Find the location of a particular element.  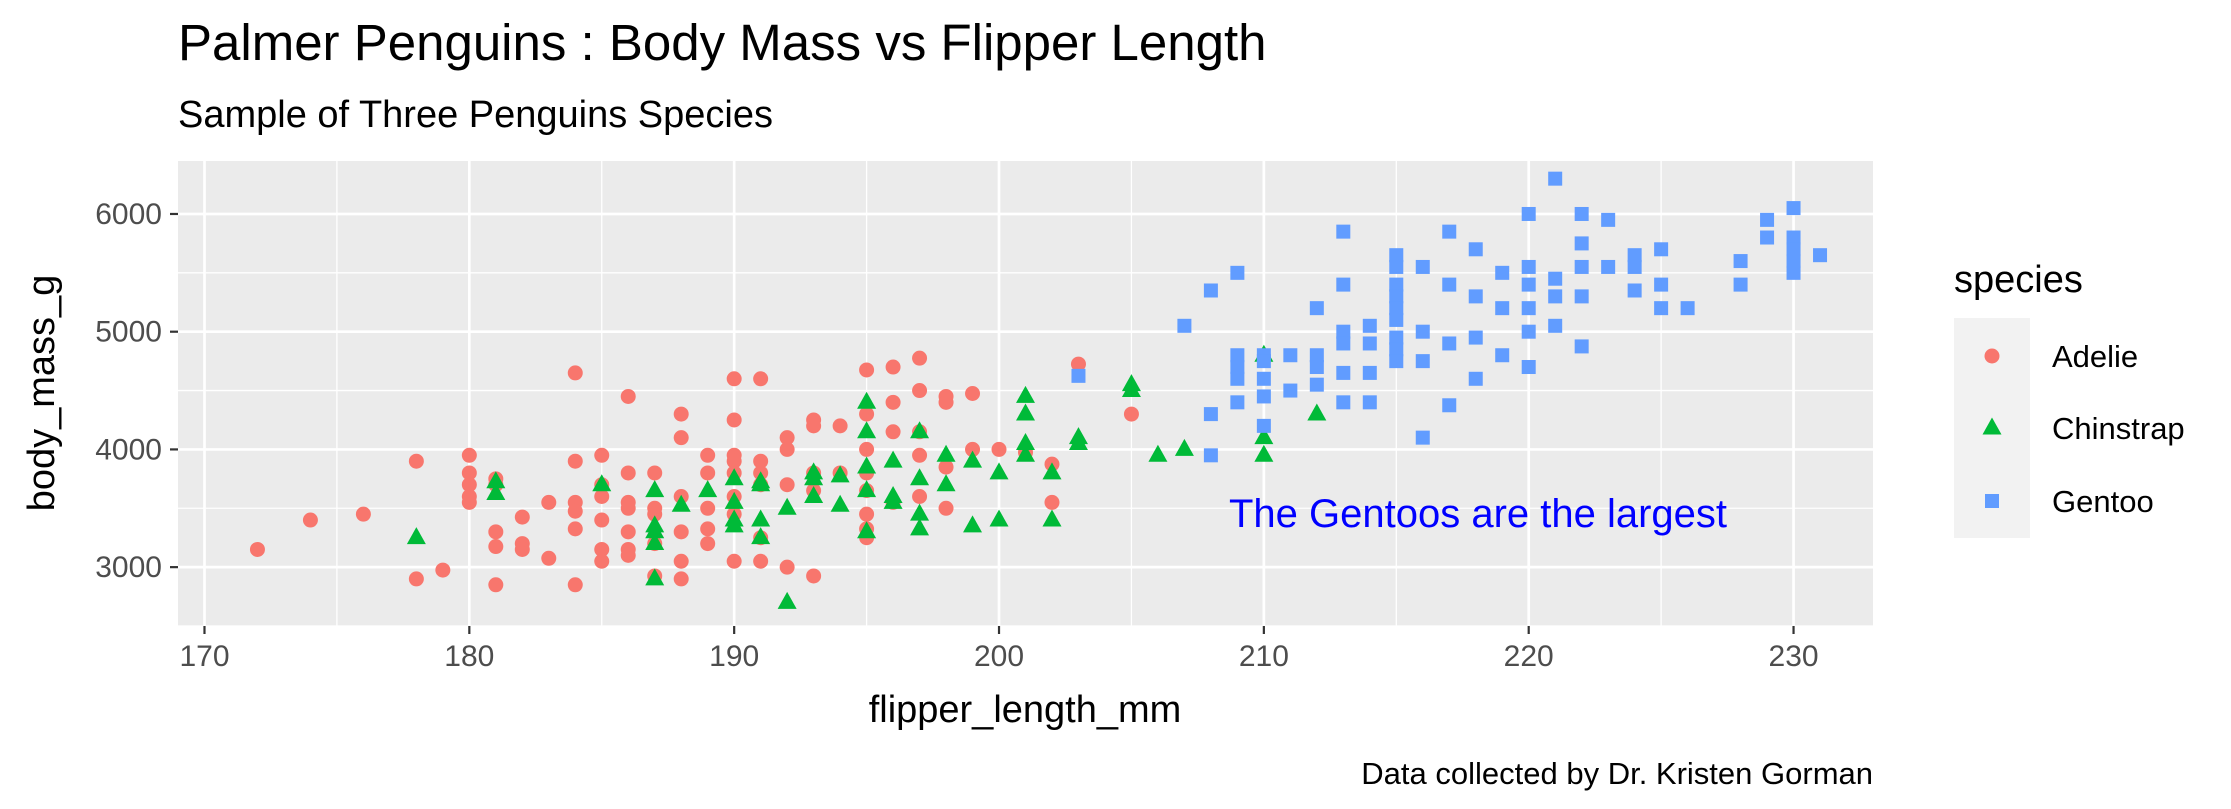

y-tick-label: 4000 is located at coordinates (128, 449).